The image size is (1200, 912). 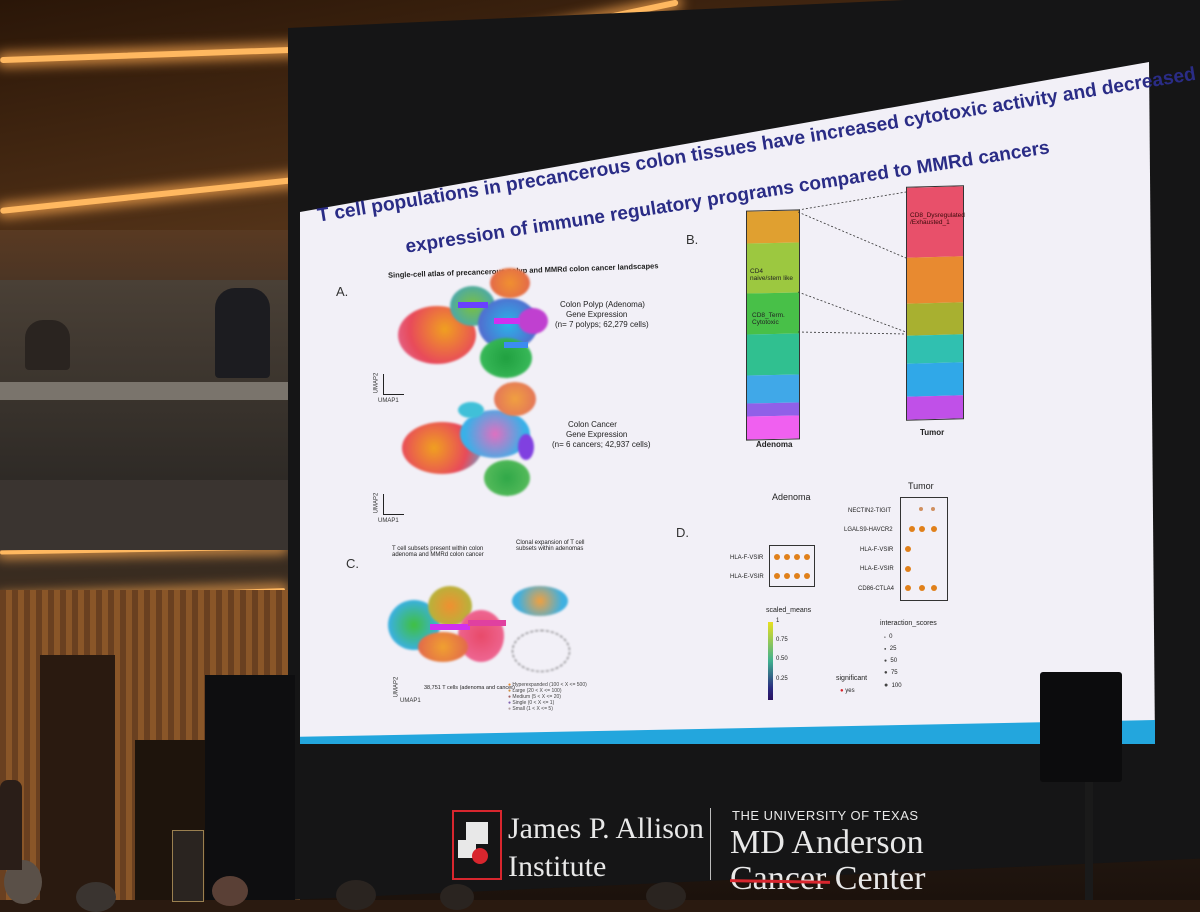 What do you see at coordinates (542, 626) in the screenshot?
I see `clonal-umap-plot` at bounding box center [542, 626].